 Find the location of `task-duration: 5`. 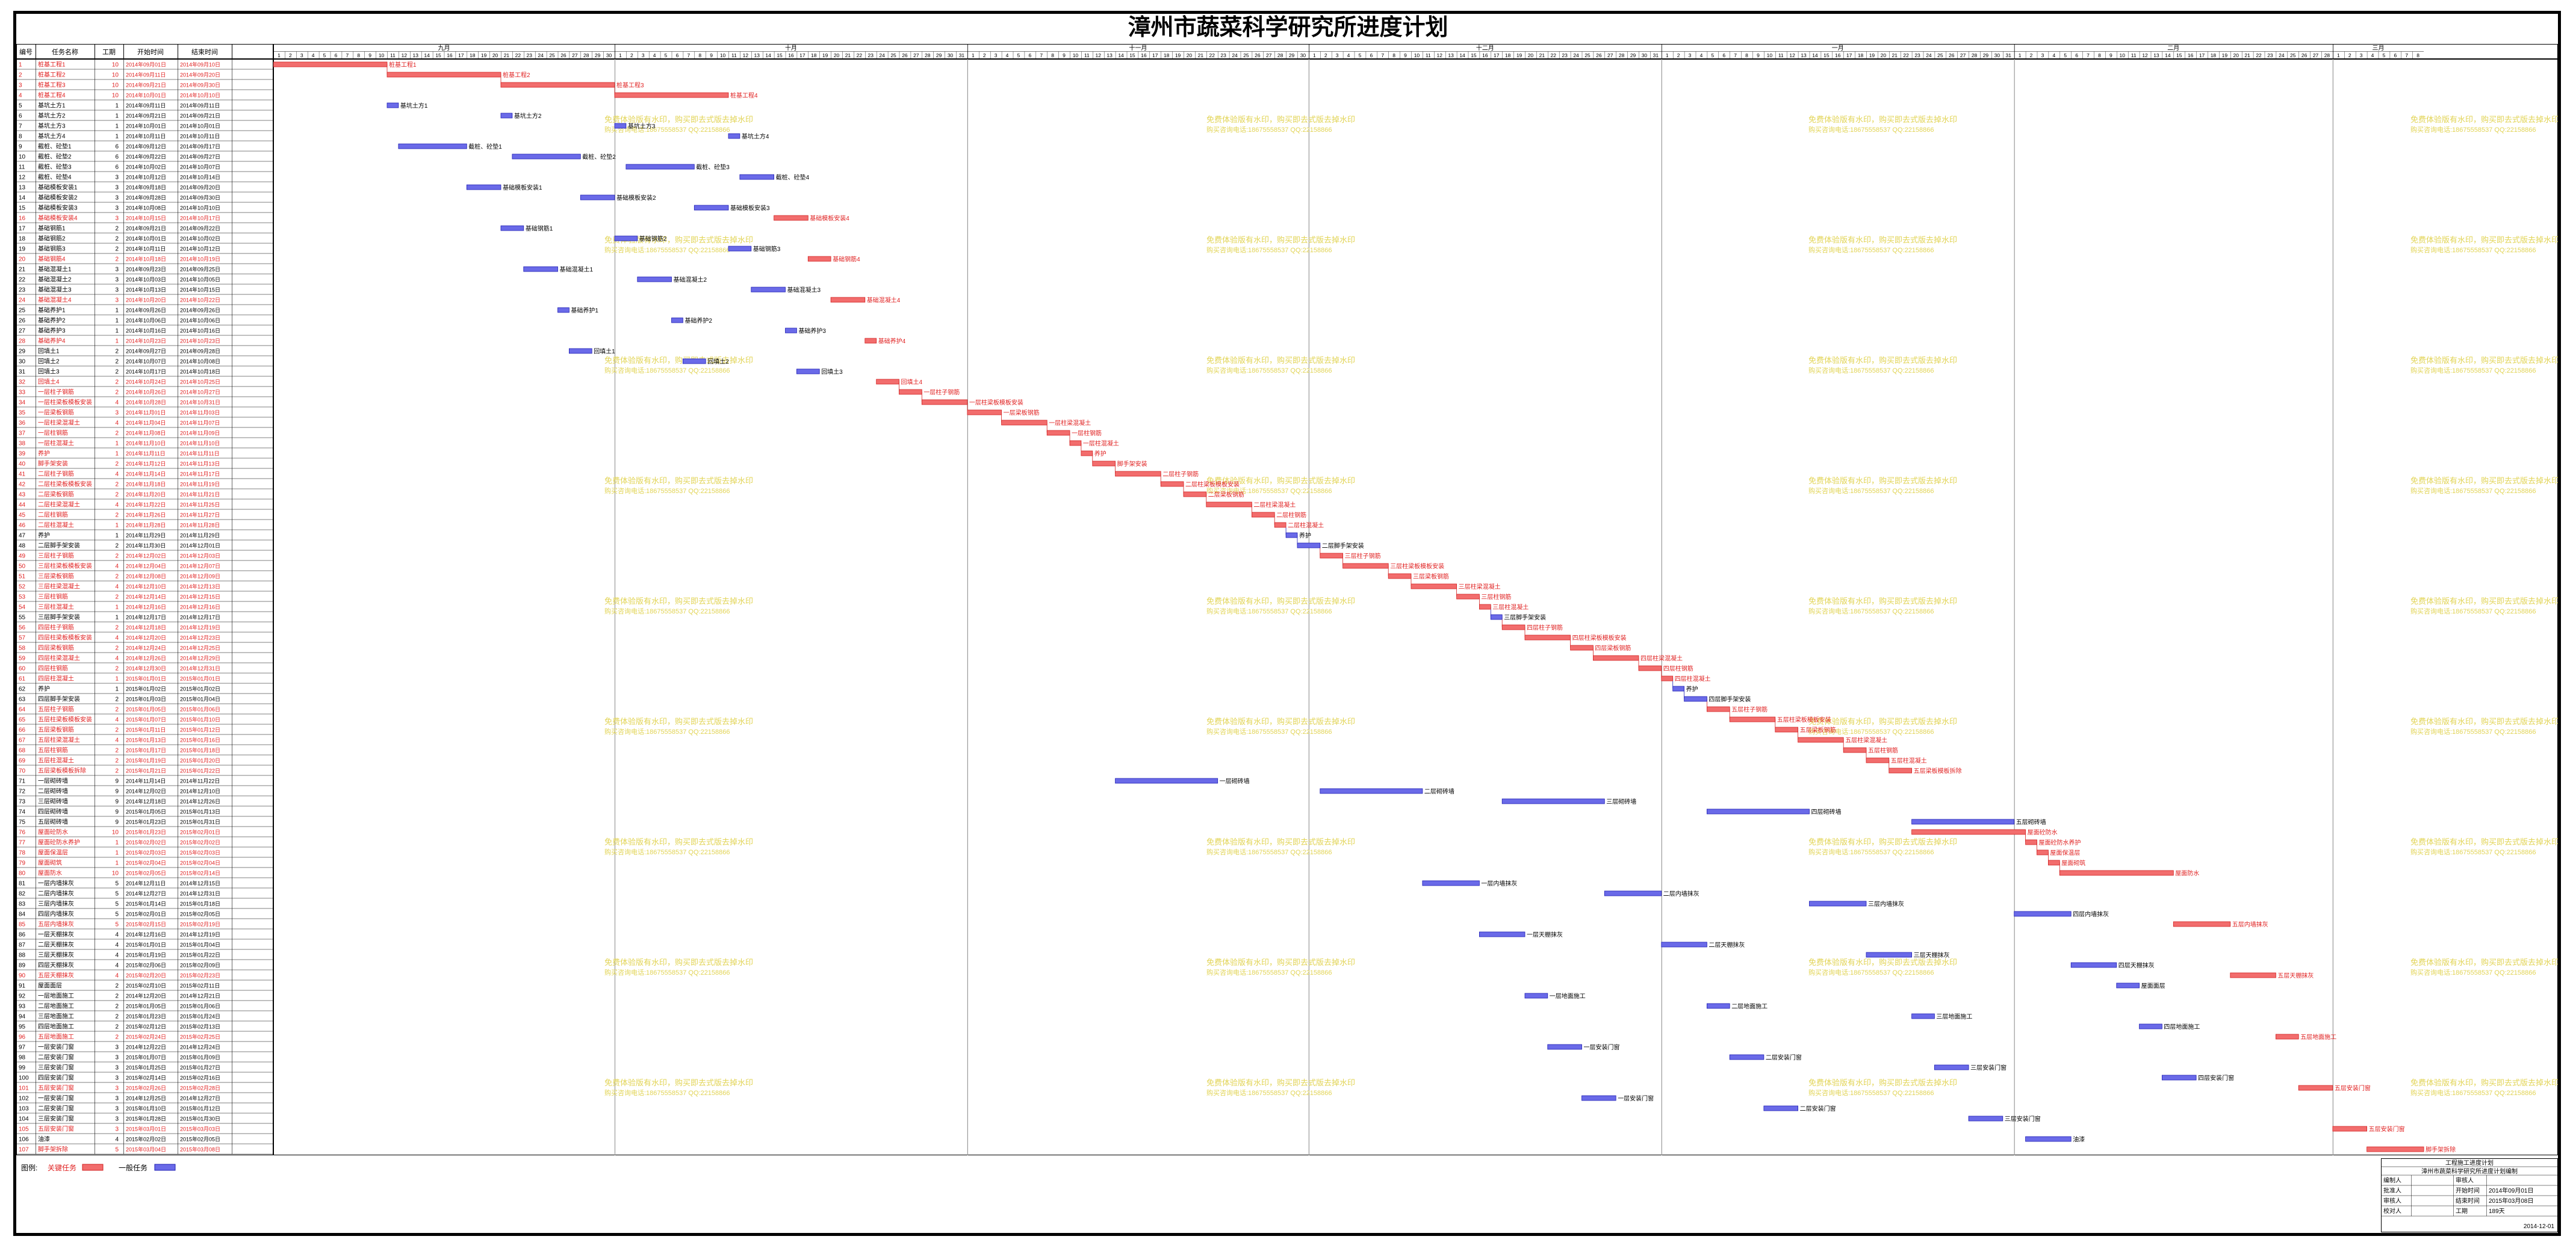

task-duration: 5 is located at coordinates (117, 1150).